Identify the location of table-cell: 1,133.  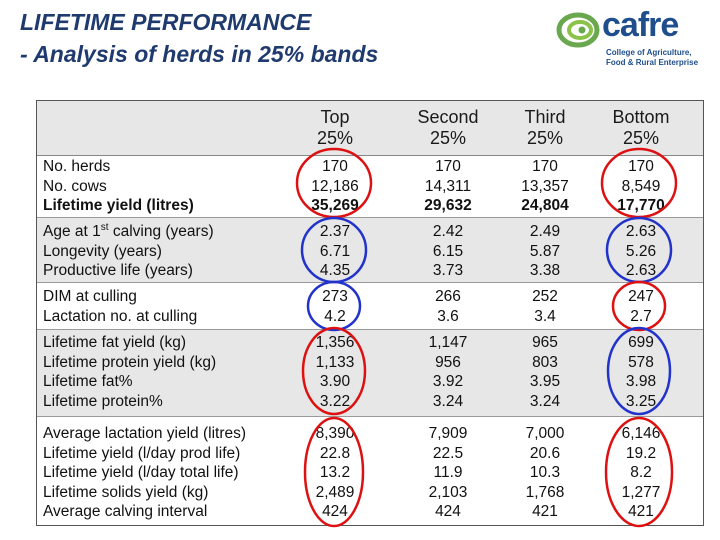
(335, 362).